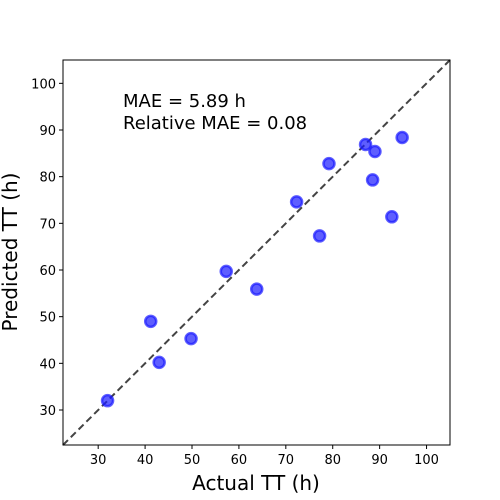  What do you see at coordinates (426, 460) in the screenshot?
I see `x-tick-label: 100` at bounding box center [426, 460].